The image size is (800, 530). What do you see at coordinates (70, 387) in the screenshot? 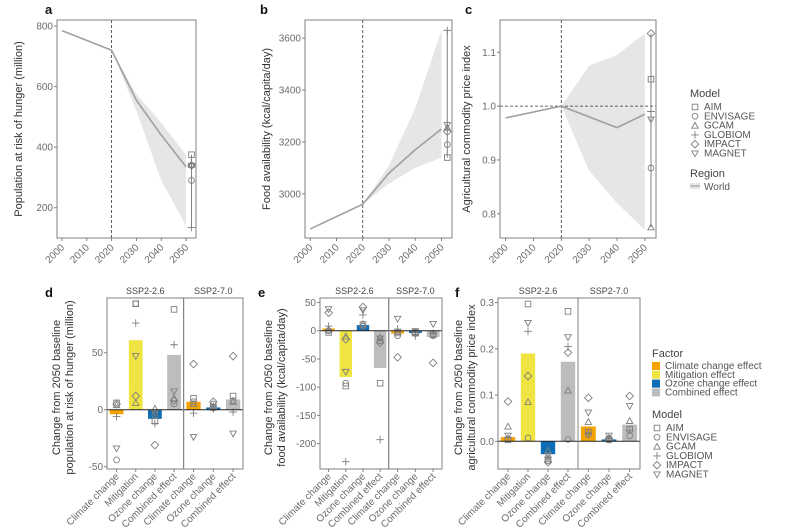
I see `y-axis-label-line2: population at risk of hunger (million)` at bounding box center [70, 387].